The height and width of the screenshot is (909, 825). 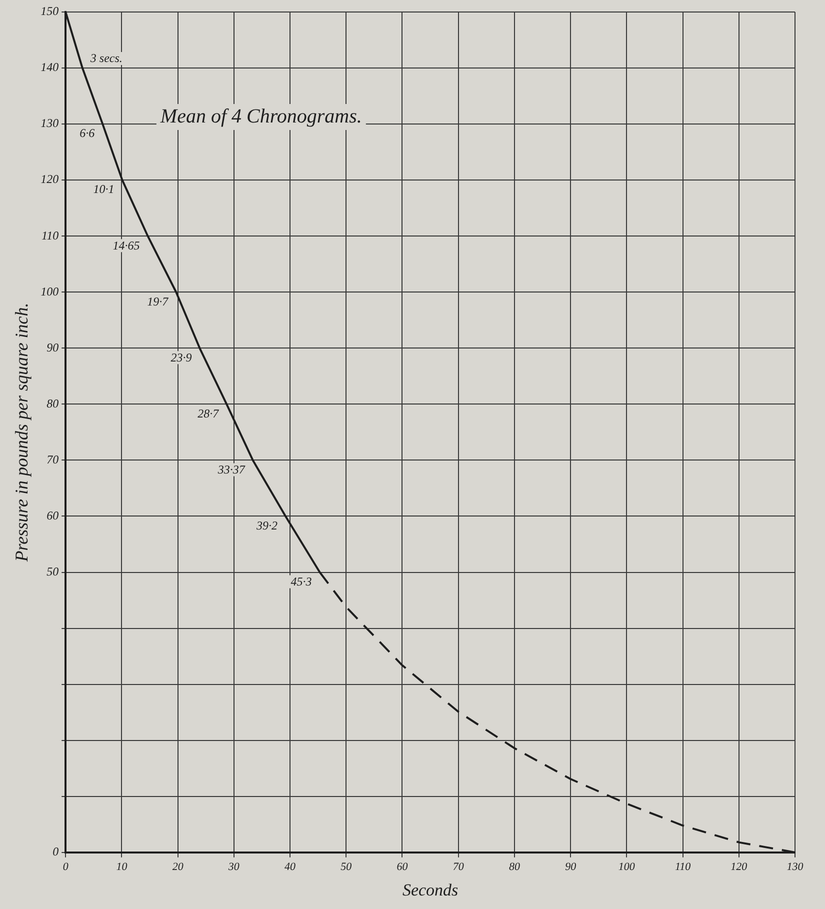 What do you see at coordinates (52, 459) in the screenshot?
I see `y-tick-label: 70` at bounding box center [52, 459].